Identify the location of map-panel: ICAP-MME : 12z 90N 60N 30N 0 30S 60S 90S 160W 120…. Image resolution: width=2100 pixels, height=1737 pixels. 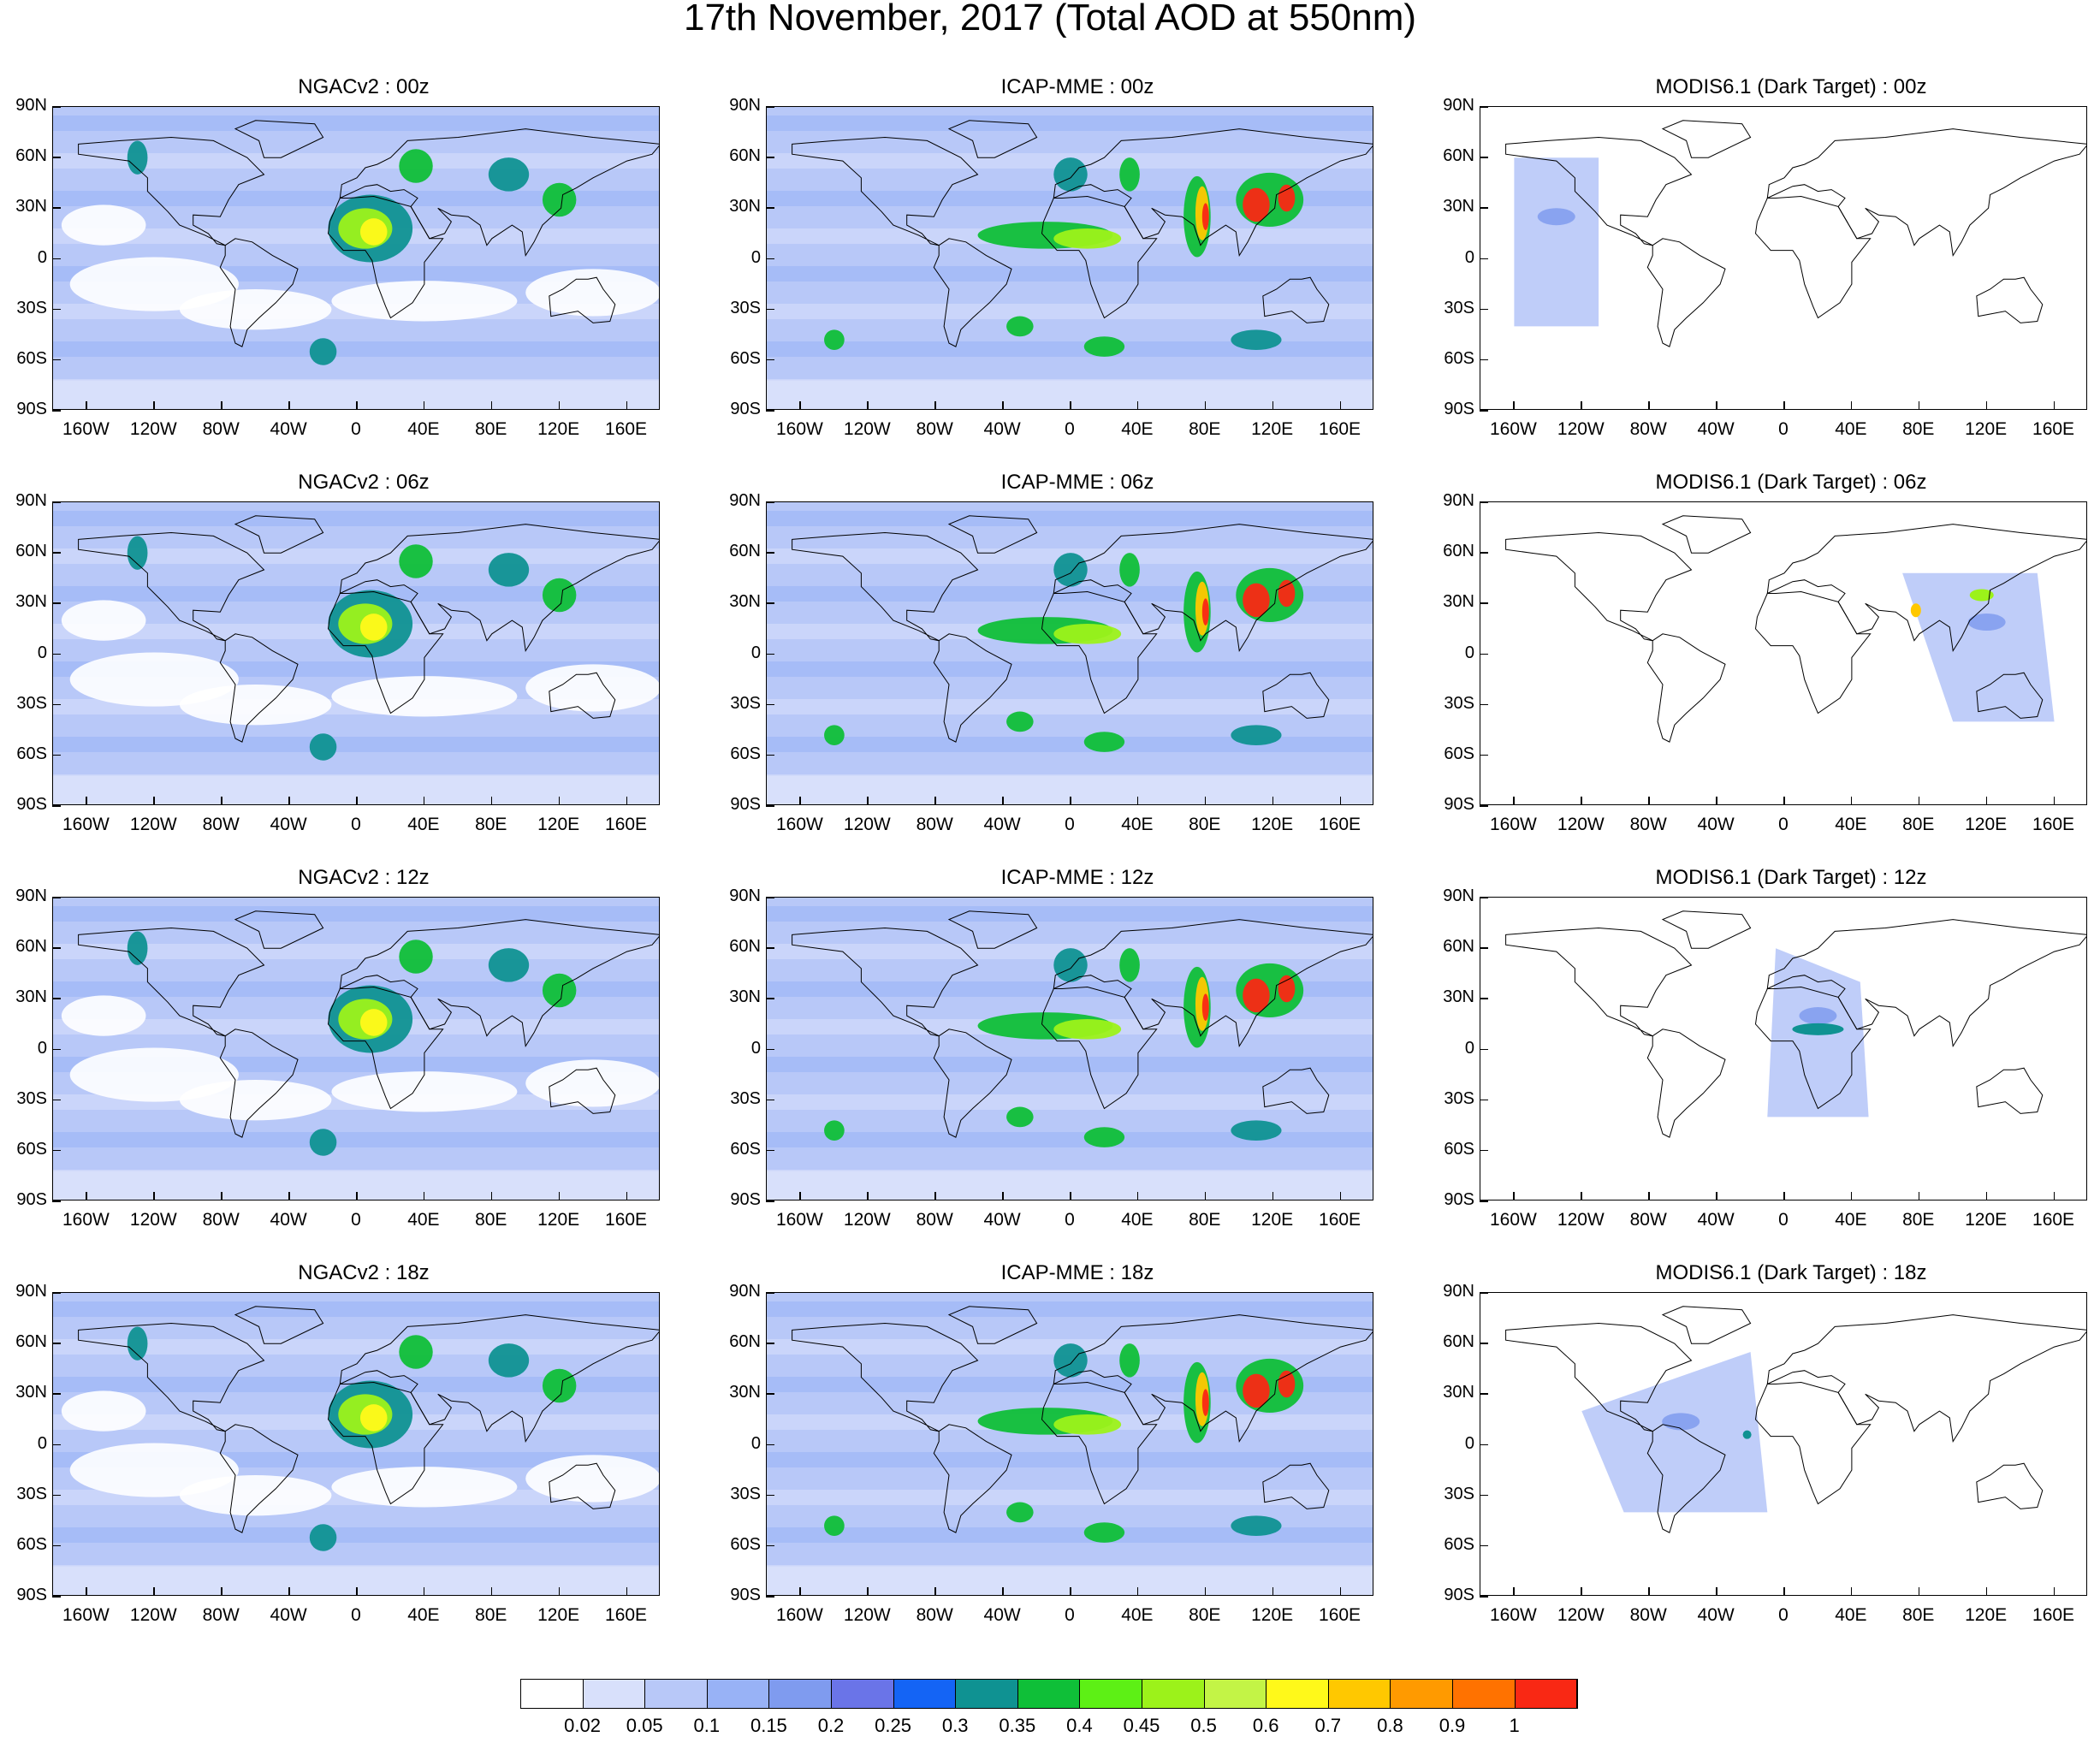
(1043, 1054).